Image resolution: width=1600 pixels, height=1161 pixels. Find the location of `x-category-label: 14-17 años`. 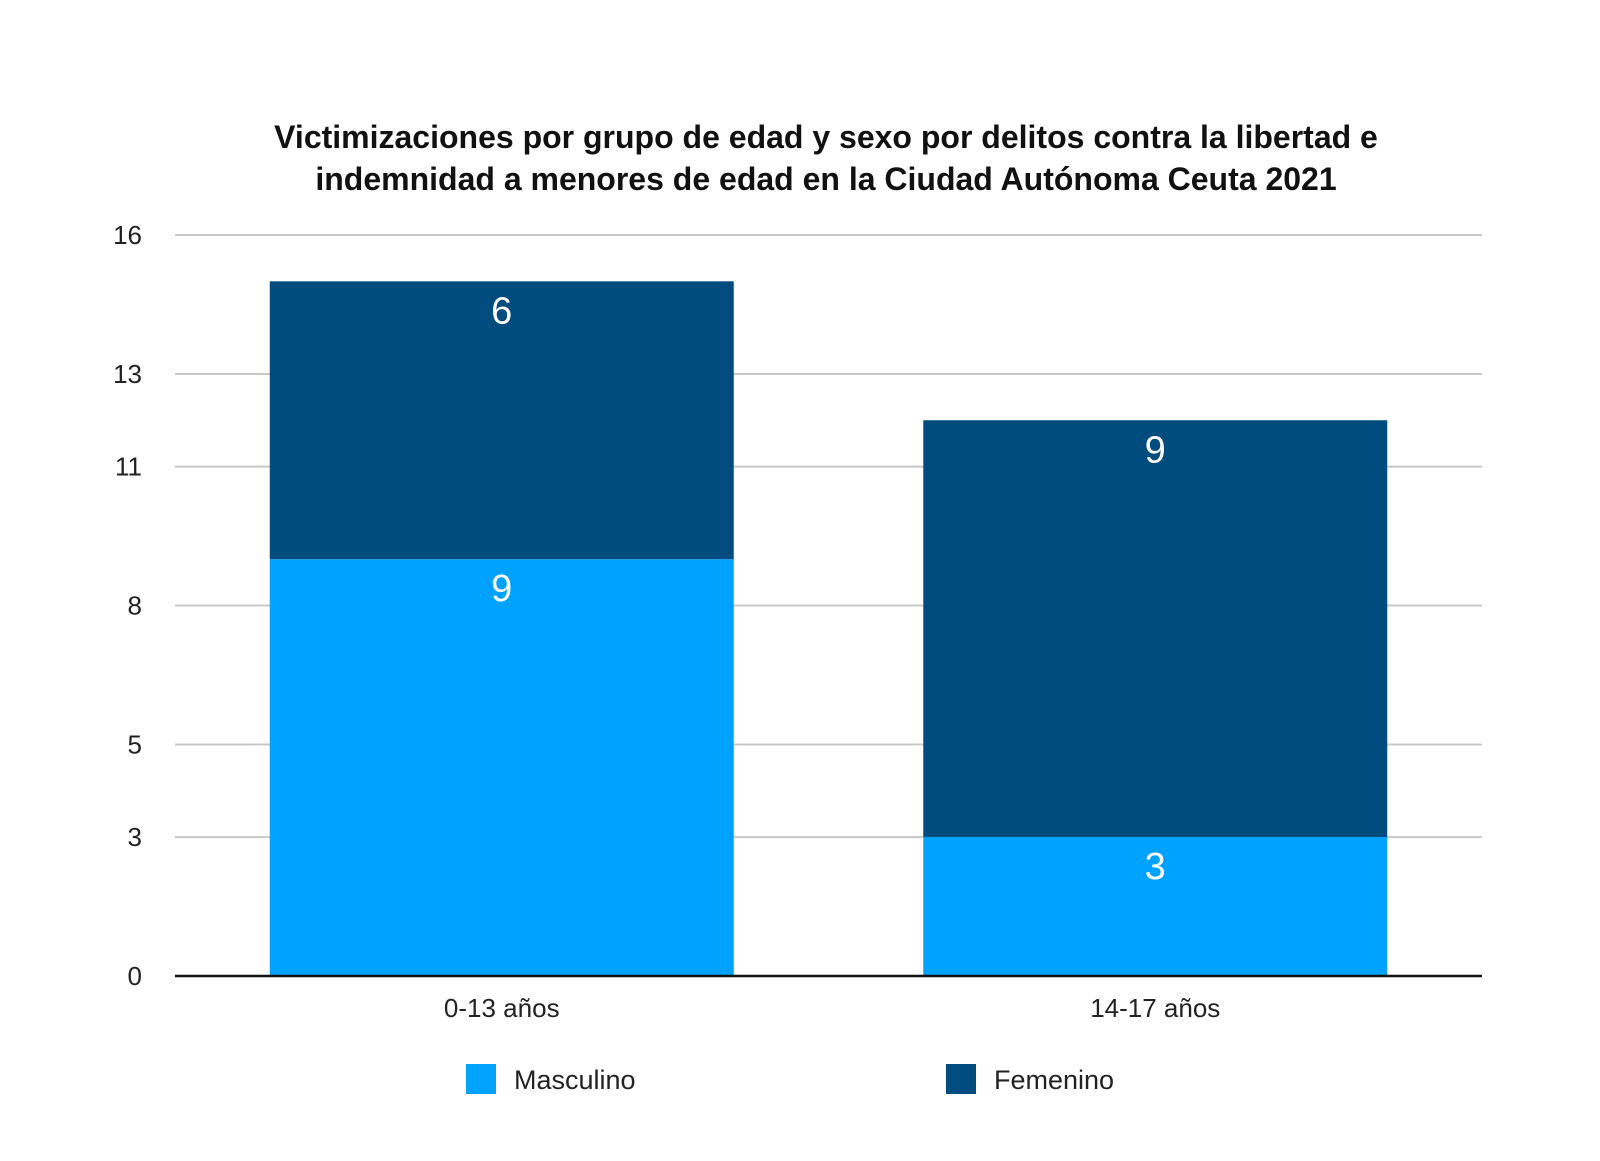

x-category-label: 14-17 años is located at coordinates (1155, 1008).